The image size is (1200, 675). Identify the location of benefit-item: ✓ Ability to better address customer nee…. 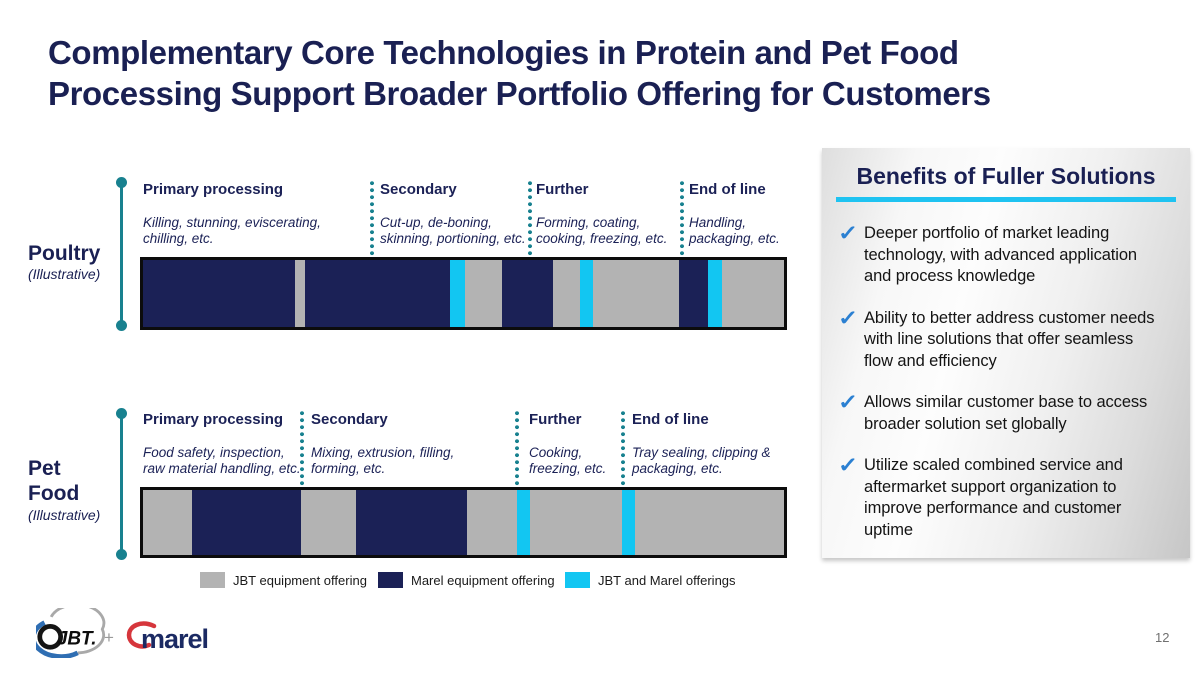
(1007, 339).